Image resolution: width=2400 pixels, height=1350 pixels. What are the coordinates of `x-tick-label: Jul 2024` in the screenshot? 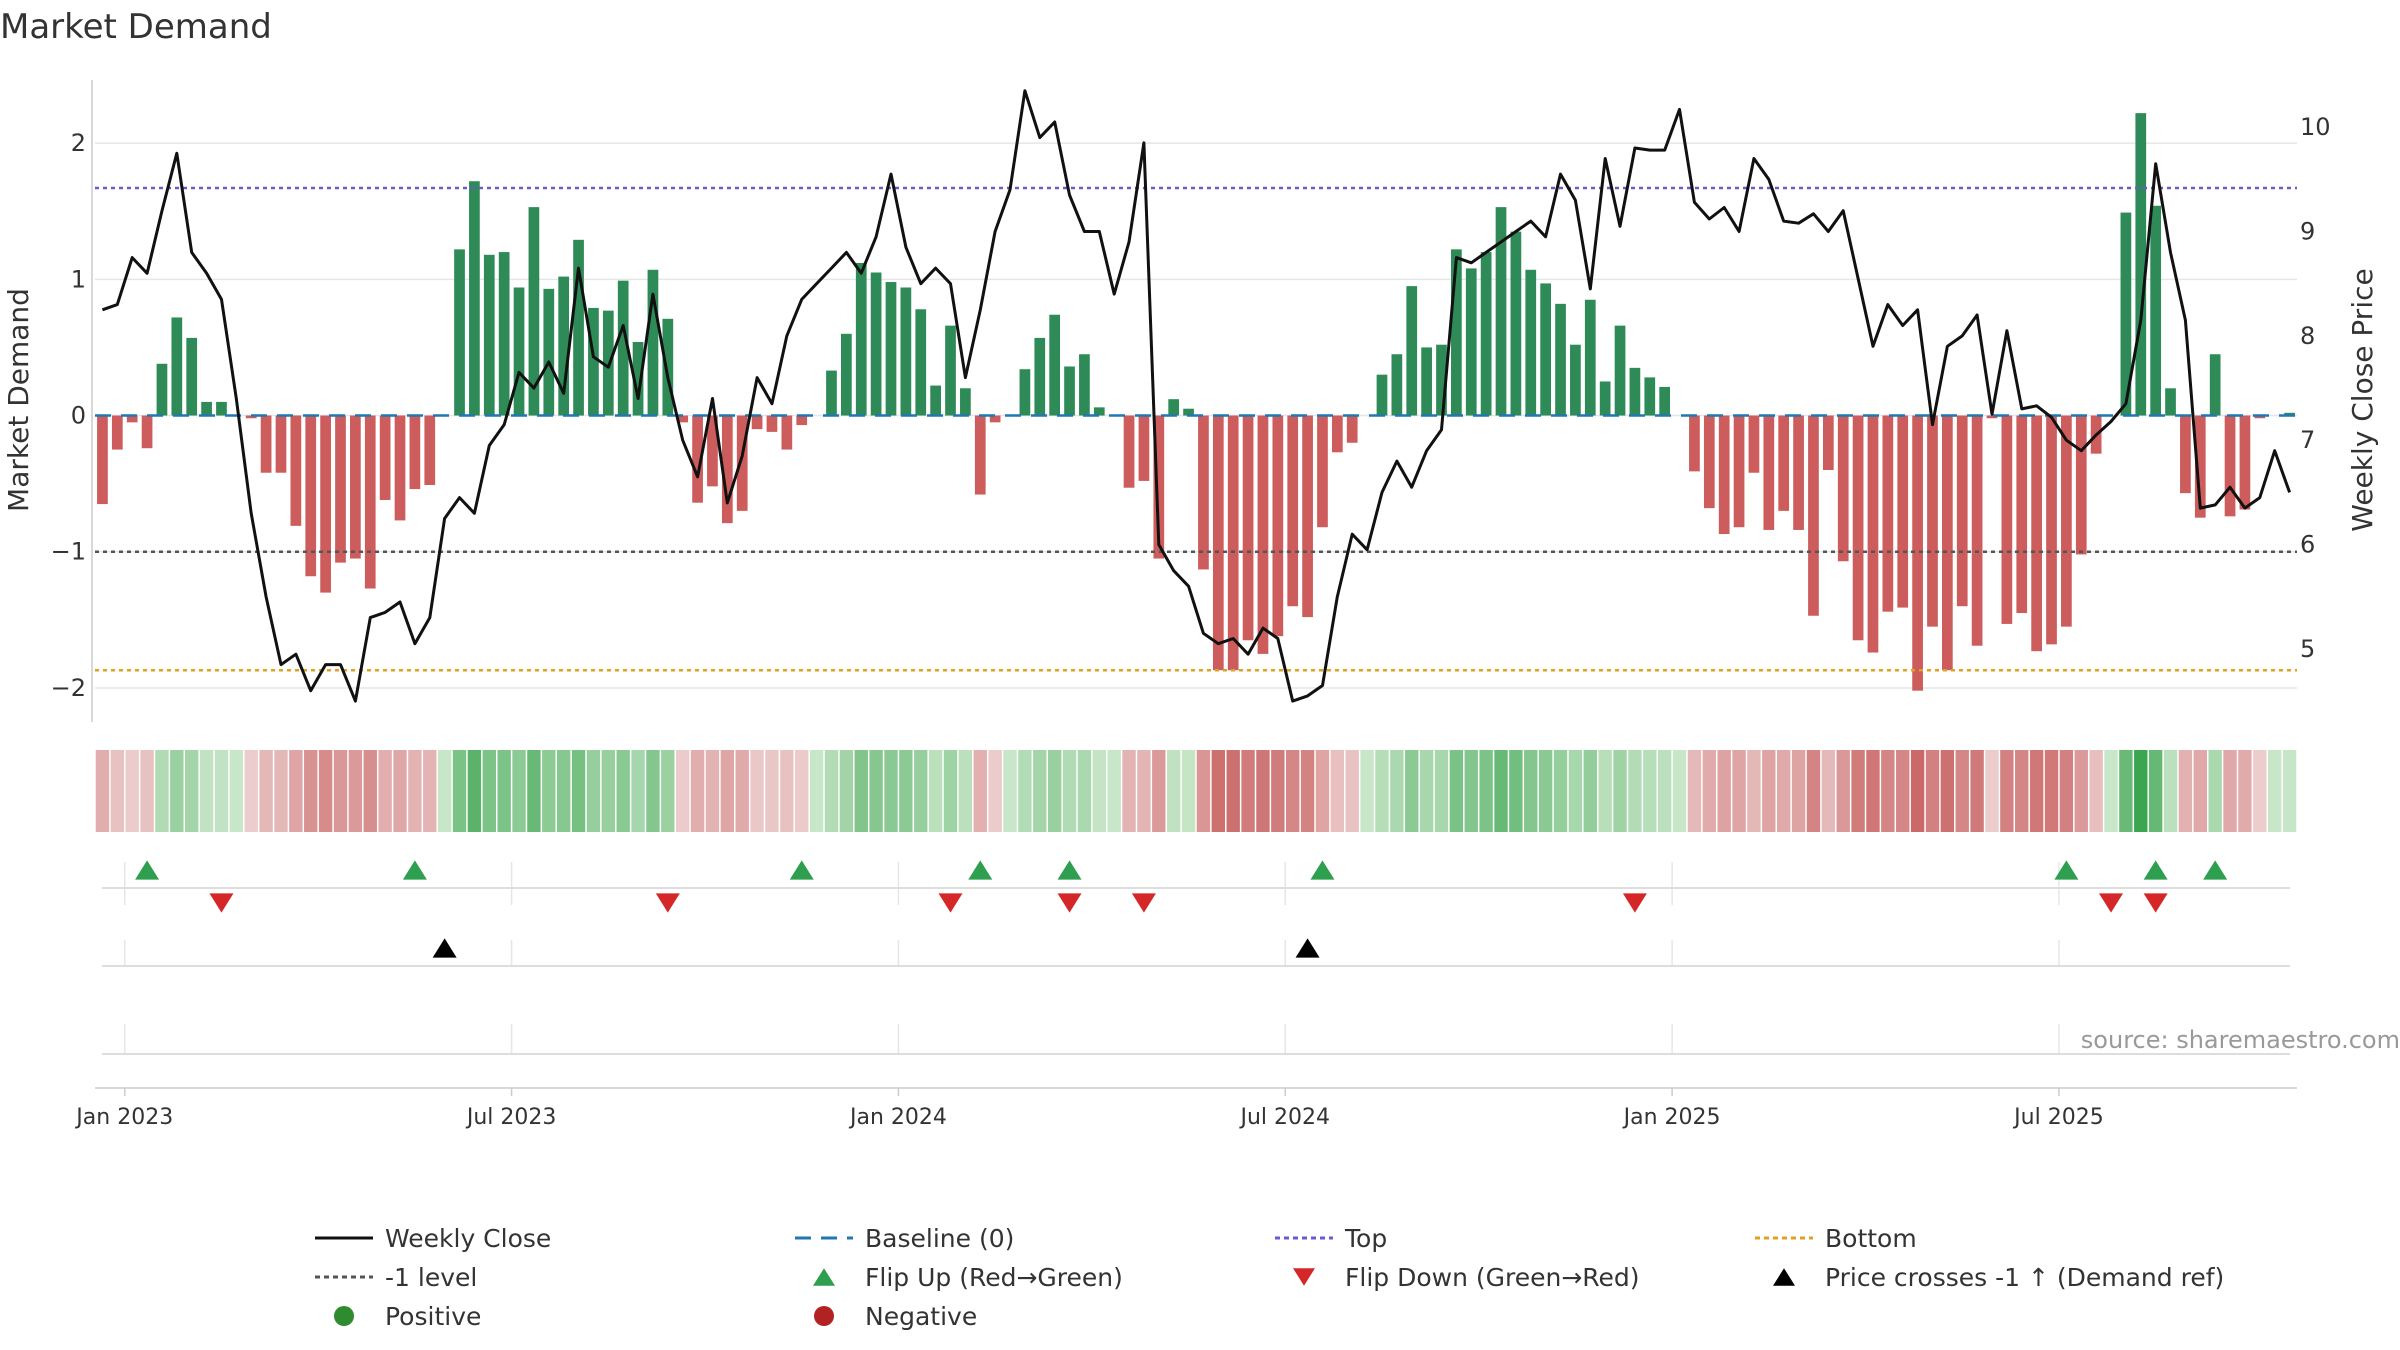 It's located at (1285, 1117).